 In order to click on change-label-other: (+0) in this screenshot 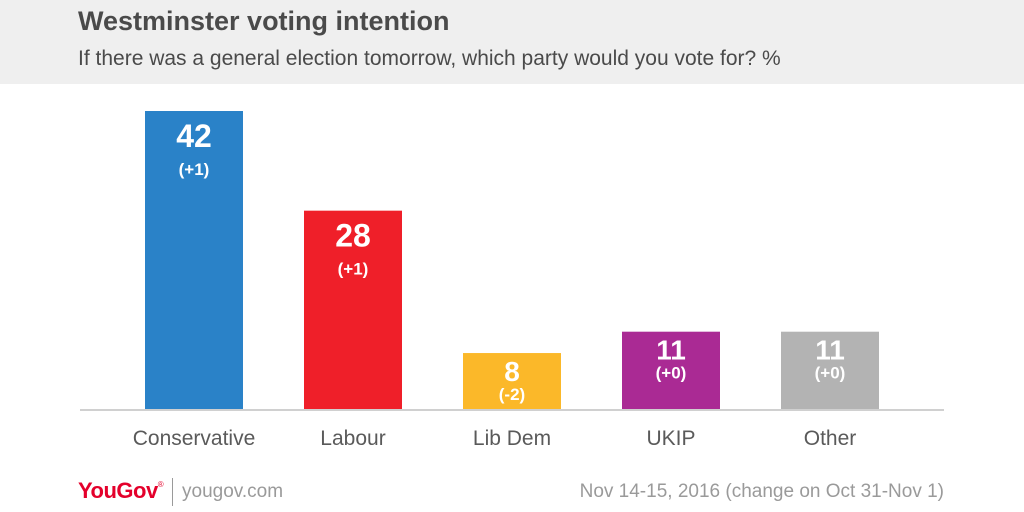, I will do `click(830, 373)`.